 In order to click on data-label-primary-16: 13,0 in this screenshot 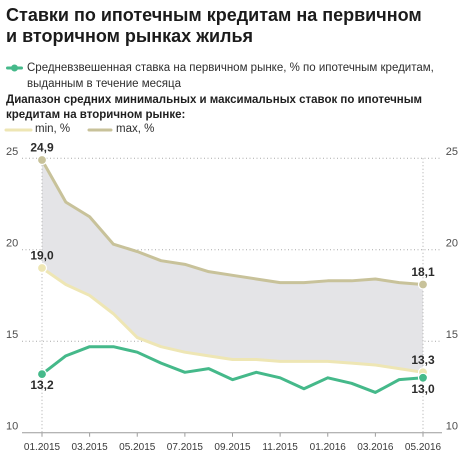, I will do `click(423, 389)`.